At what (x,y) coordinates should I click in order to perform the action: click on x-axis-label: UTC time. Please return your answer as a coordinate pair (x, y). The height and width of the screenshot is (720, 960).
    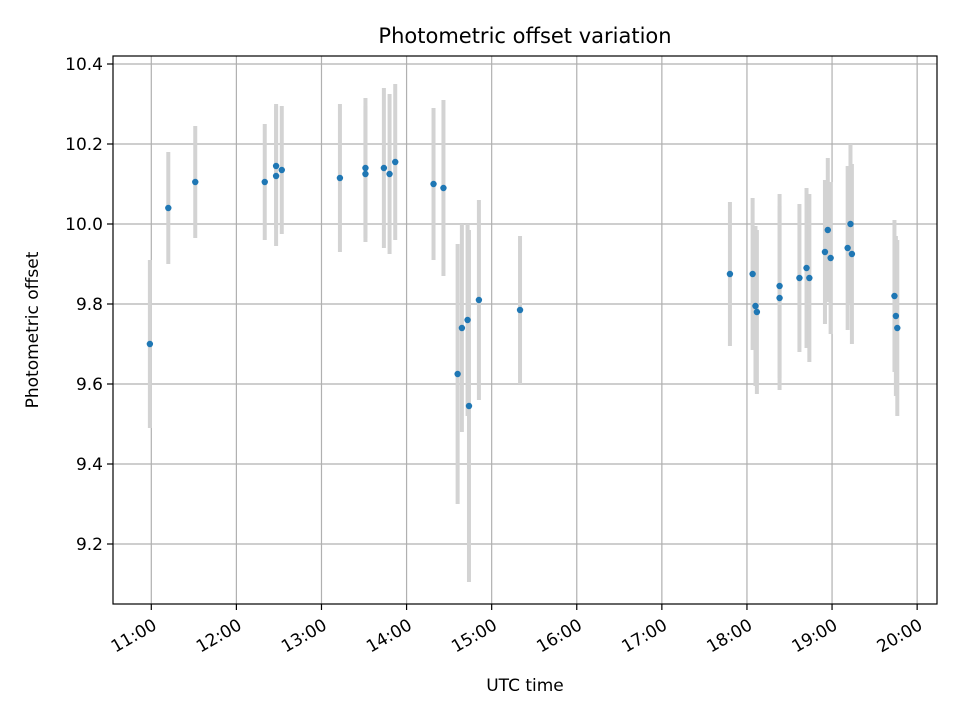
    Looking at the image, I should click on (525, 686).